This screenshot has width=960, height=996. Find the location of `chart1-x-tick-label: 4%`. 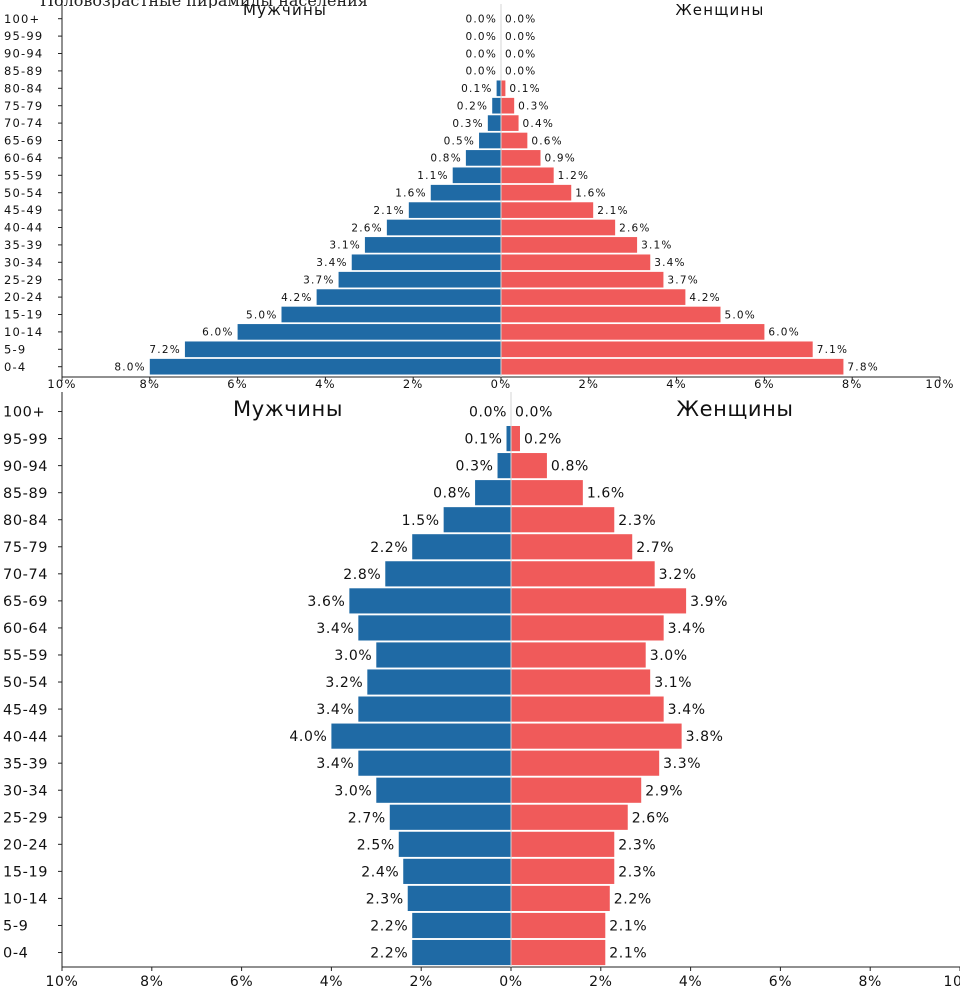

chart1-x-tick-label: 4% is located at coordinates (676, 384).